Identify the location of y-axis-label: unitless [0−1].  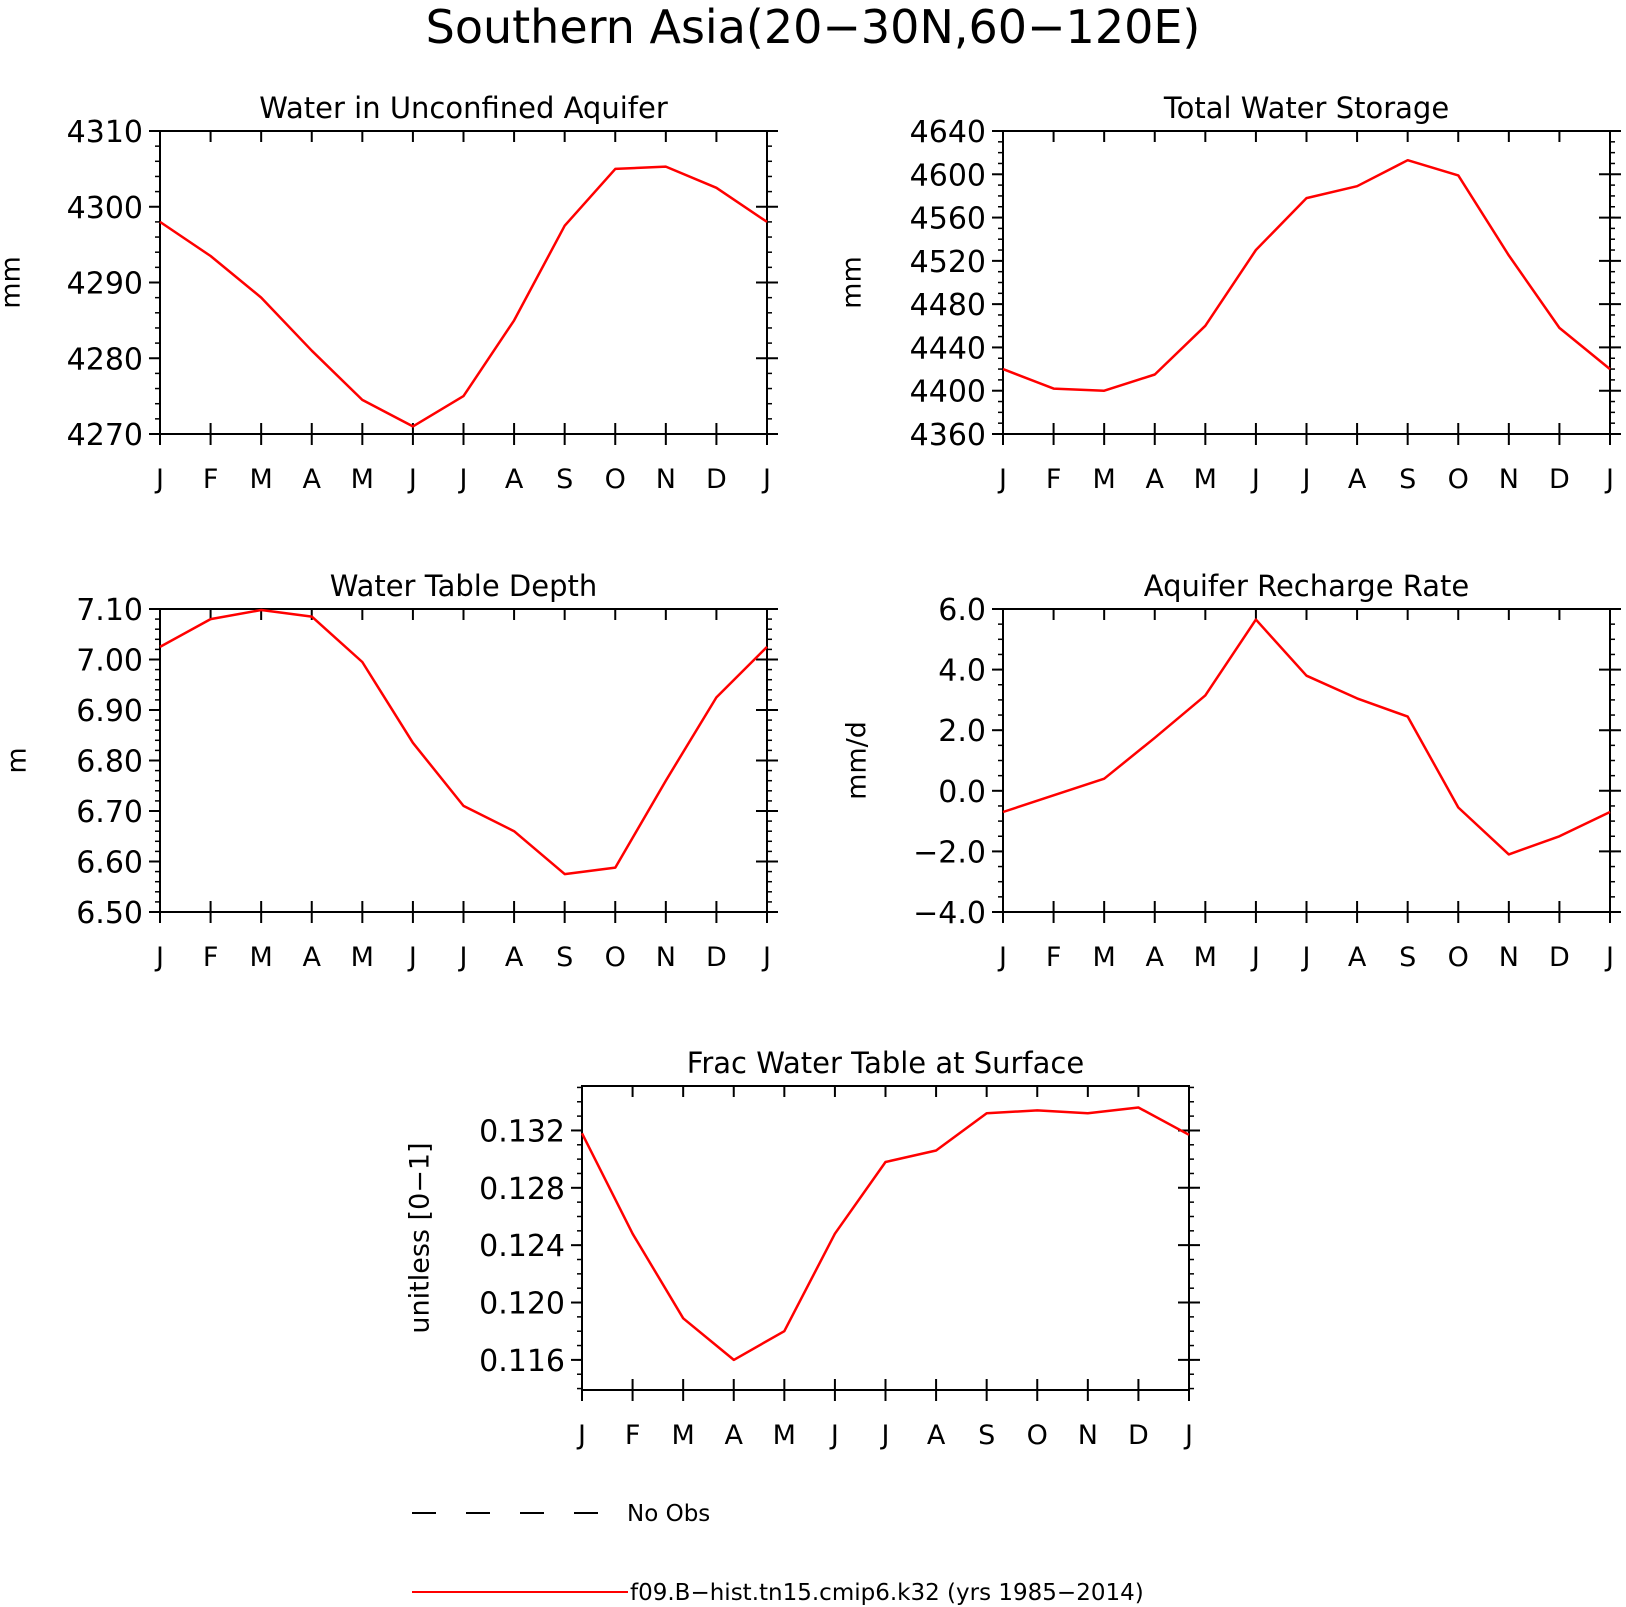
(420, 1237).